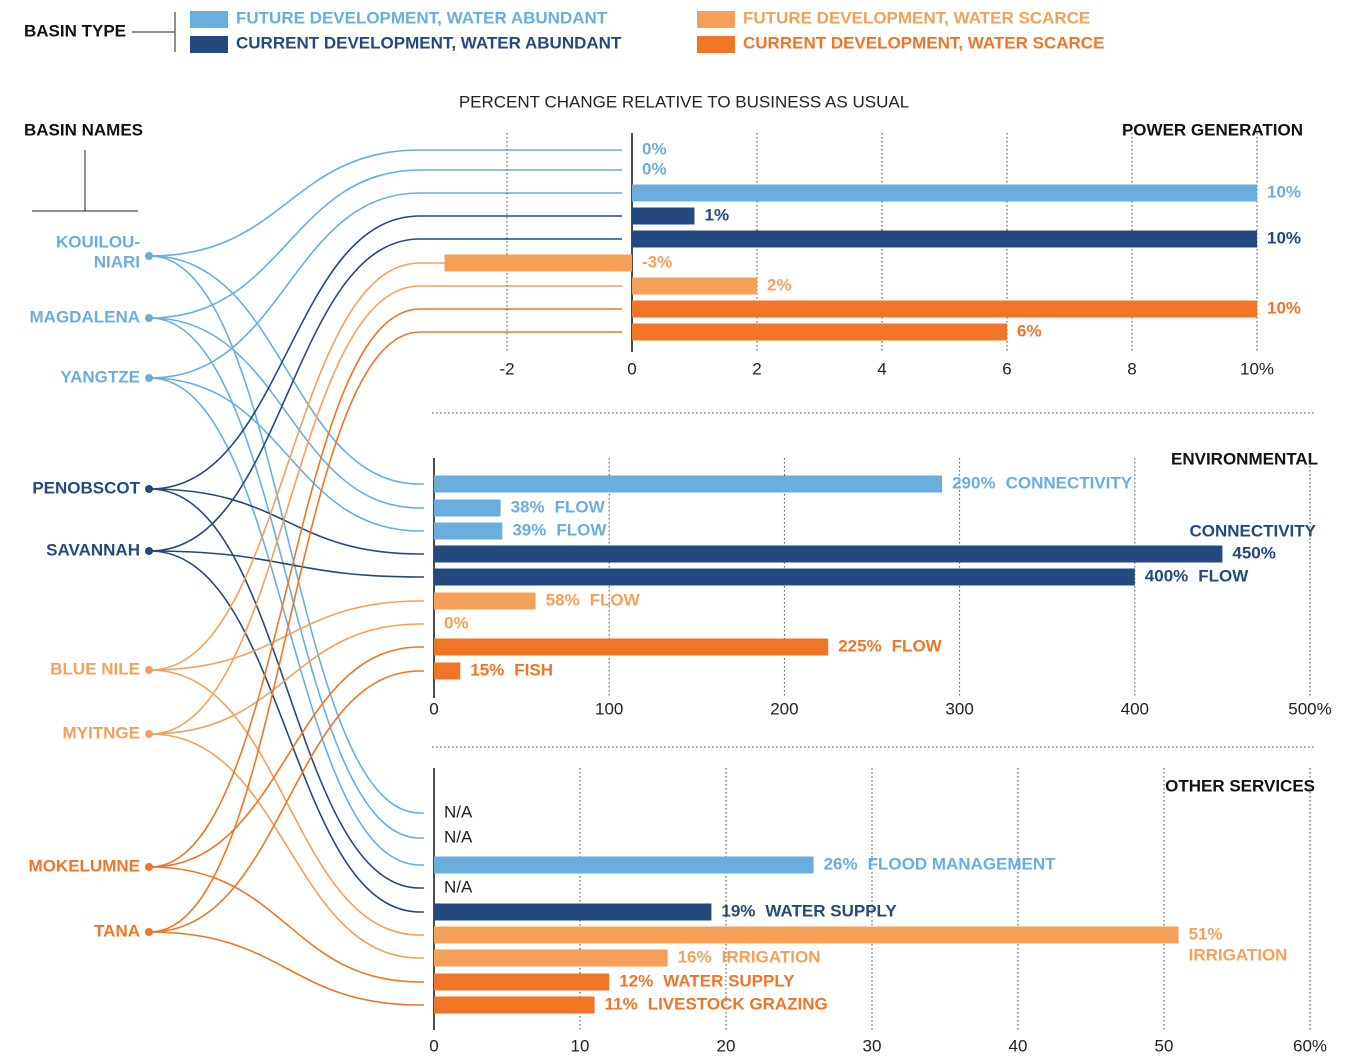  Describe the element at coordinates (1206, 933) in the screenshot. I see `value-label: 51%` at that location.